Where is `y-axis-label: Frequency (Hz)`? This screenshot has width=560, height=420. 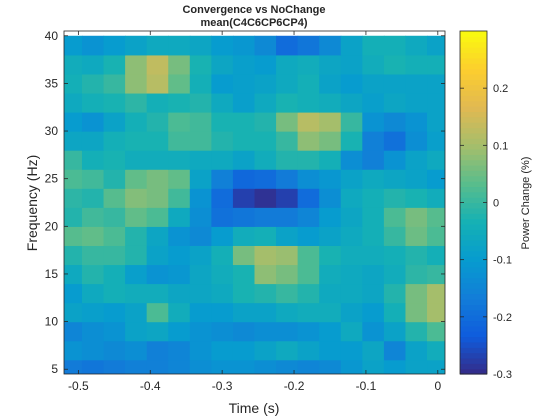
y-axis-label: Frequency (Hz) is located at coordinates (32, 203).